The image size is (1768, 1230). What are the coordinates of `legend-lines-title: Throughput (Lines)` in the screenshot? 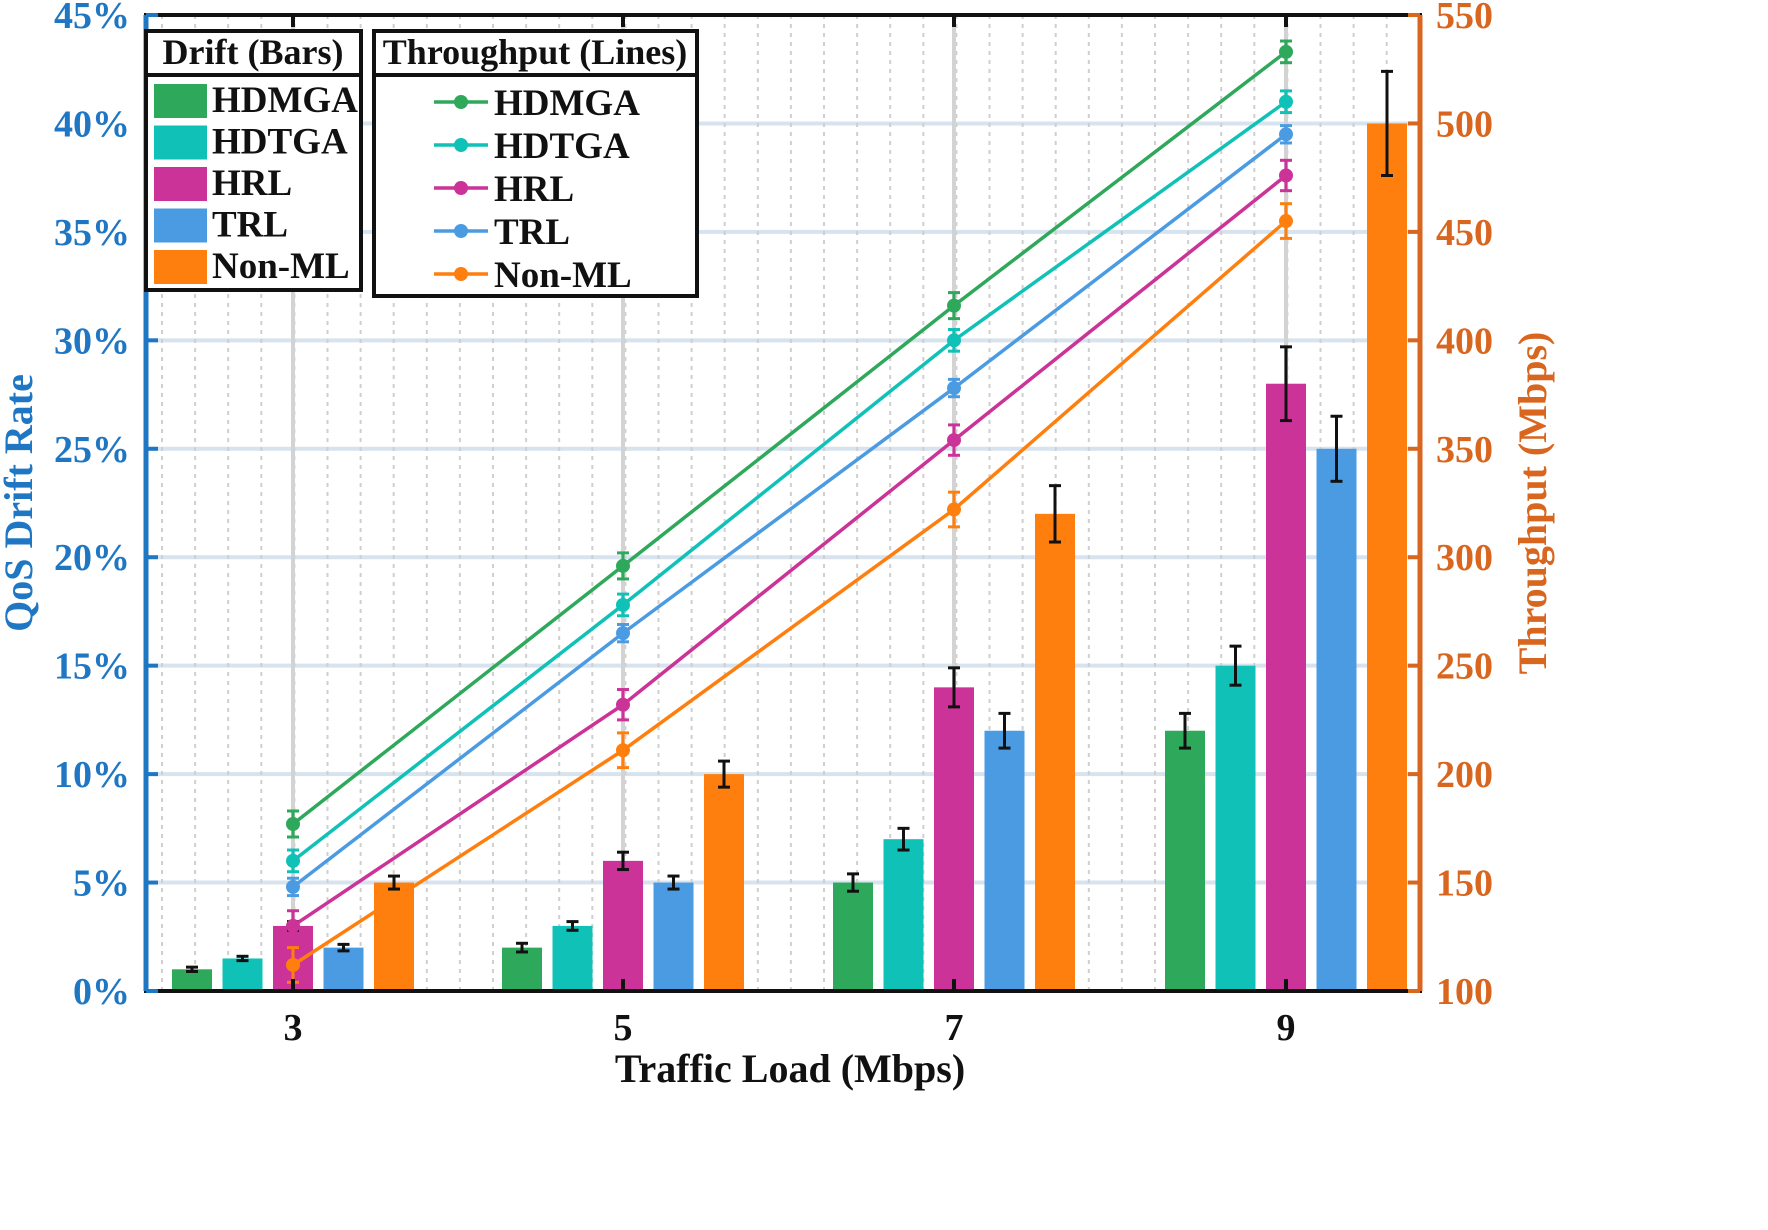 It's located at (535, 52).